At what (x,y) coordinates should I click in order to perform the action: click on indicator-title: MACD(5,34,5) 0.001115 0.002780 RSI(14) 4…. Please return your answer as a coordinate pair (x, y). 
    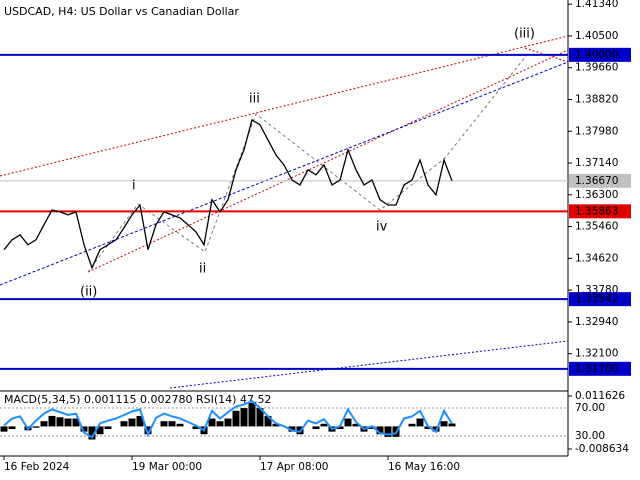
    Looking at the image, I should click on (137, 399).